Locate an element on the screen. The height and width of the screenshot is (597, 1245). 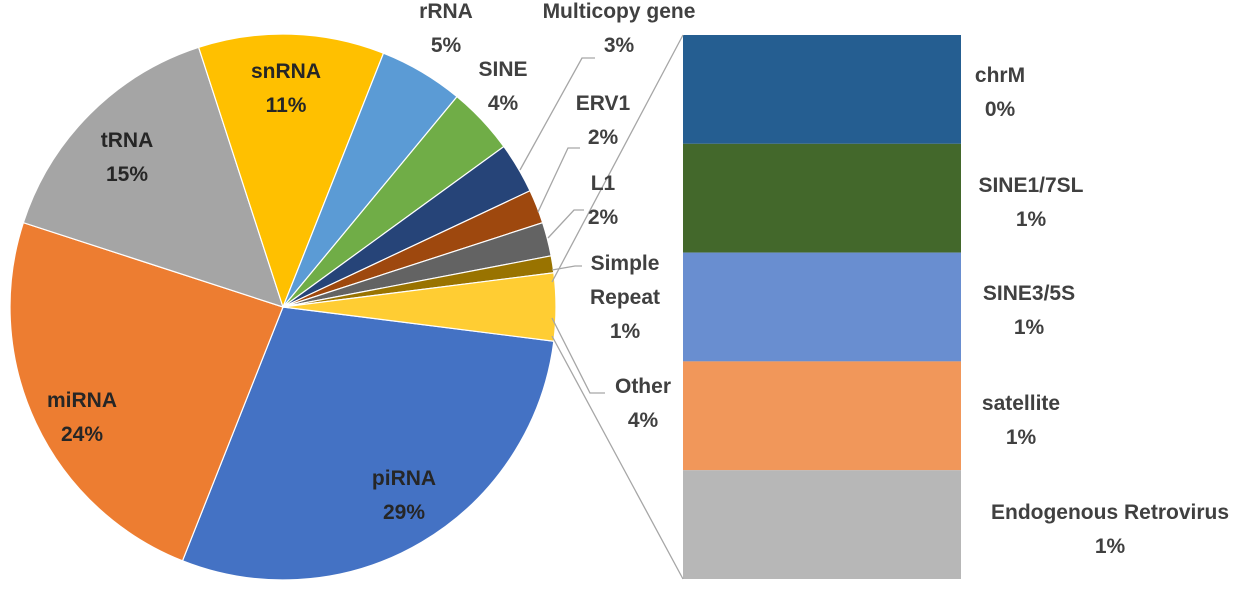
pie-slice-pirna is located at coordinates (368, 443).